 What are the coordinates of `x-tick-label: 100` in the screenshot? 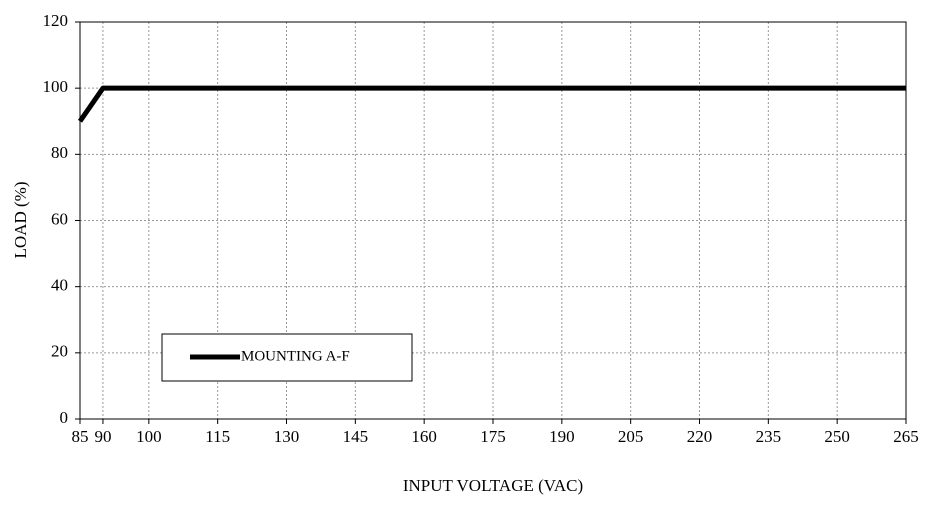 It's located at (149, 436).